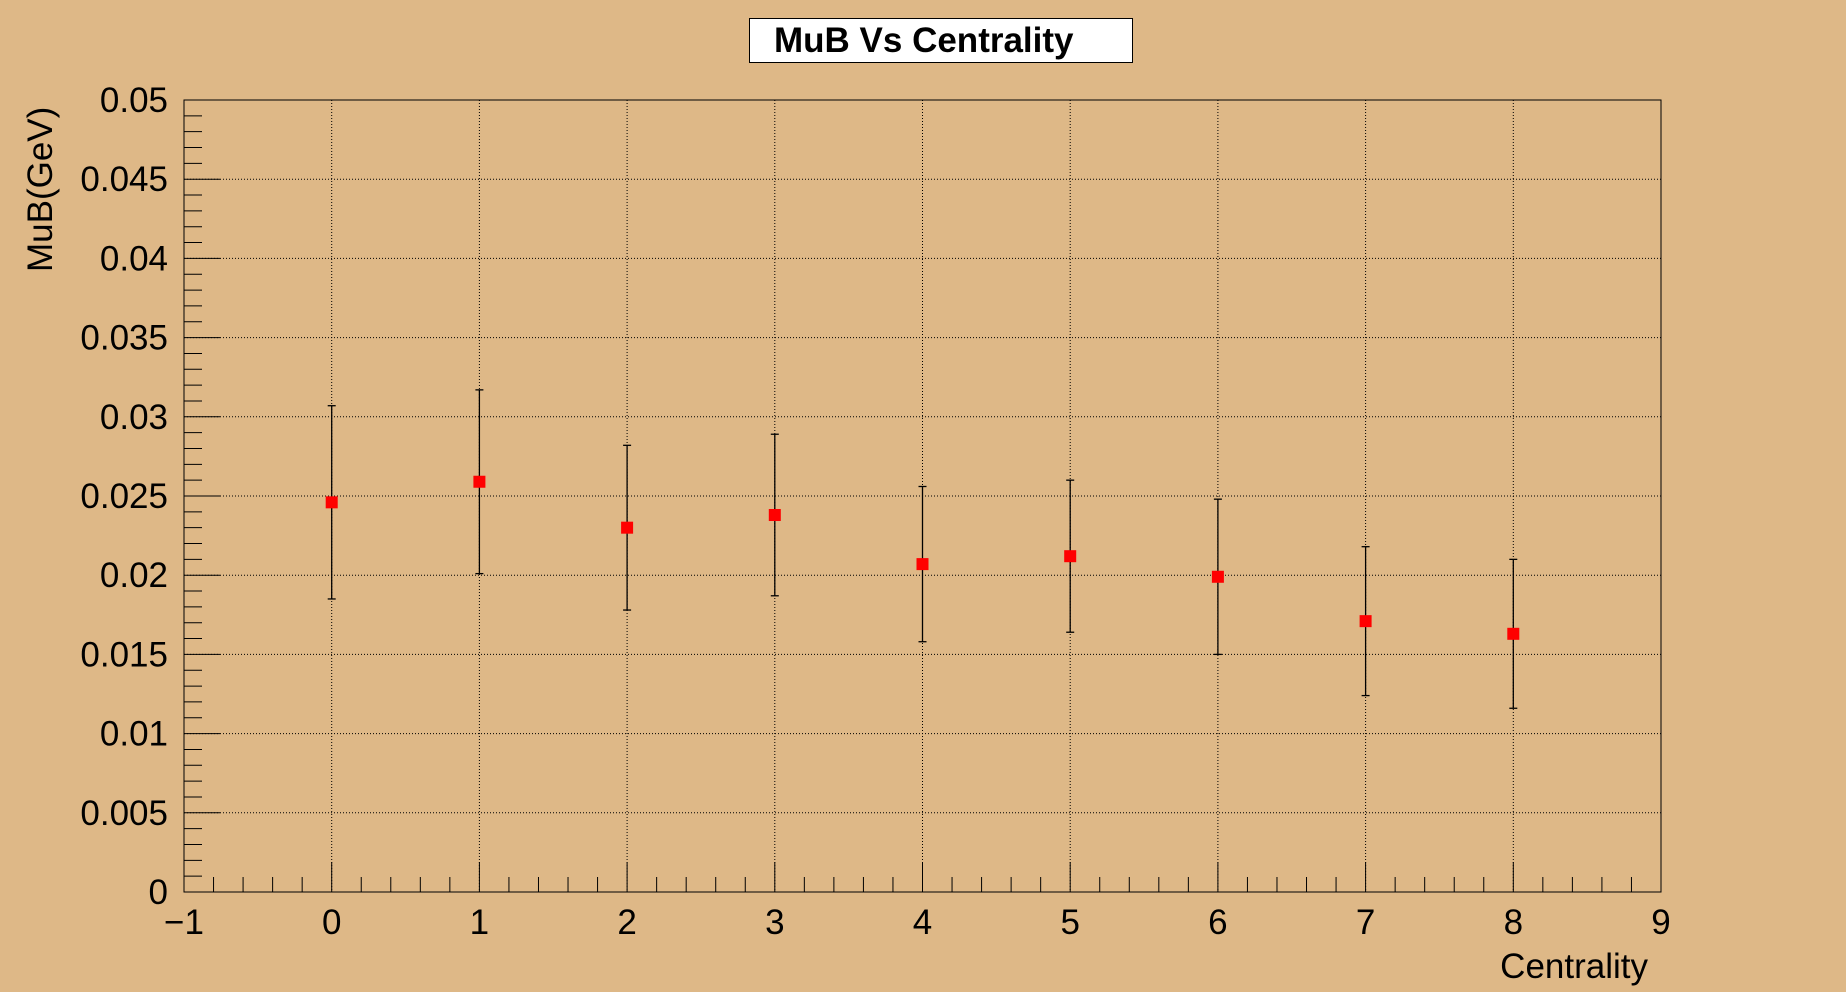 The width and height of the screenshot is (1846, 992). What do you see at coordinates (774, 922) in the screenshot?
I see `x-tick-label: 3` at bounding box center [774, 922].